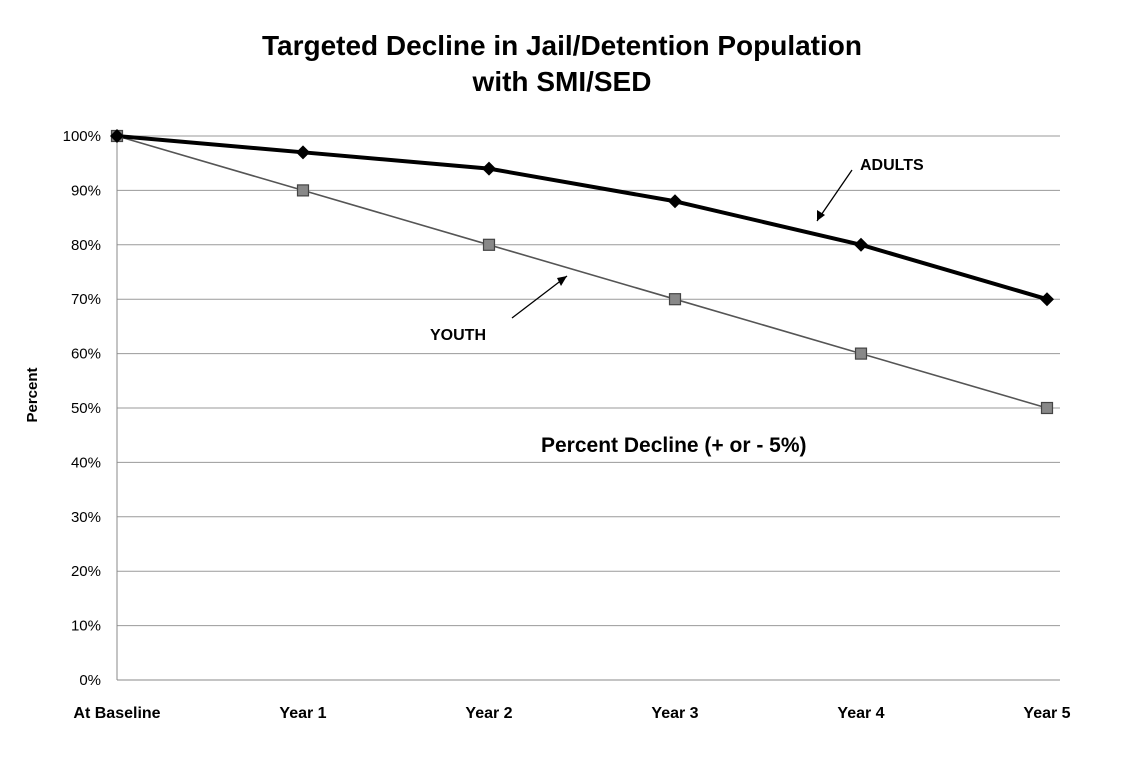 This screenshot has width=1124, height=768. What do you see at coordinates (86, 462) in the screenshot?
I see `y-tick-label: 40%` at bounding box center [86, 462].